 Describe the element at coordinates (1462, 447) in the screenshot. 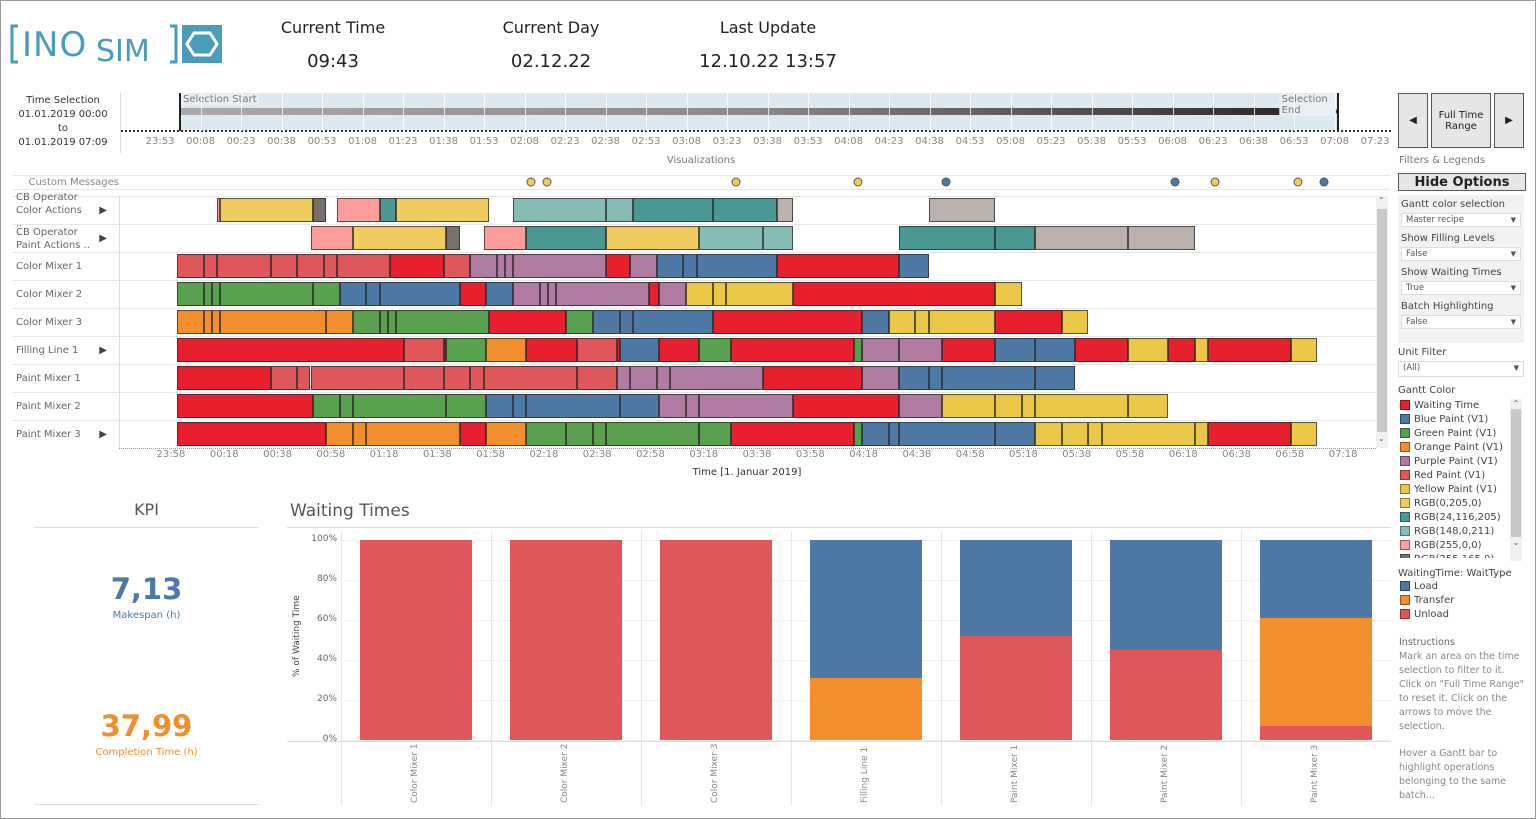

I see `legend-item: Orange Paint (V1)` at that location.